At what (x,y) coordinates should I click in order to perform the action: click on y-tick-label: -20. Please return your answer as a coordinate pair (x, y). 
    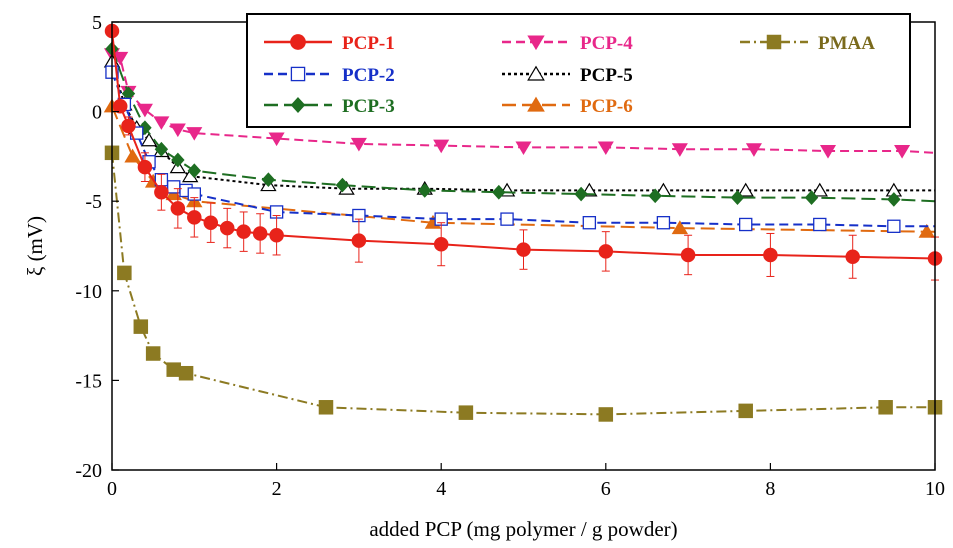
    Looking at the image, I should click on (88, 471).